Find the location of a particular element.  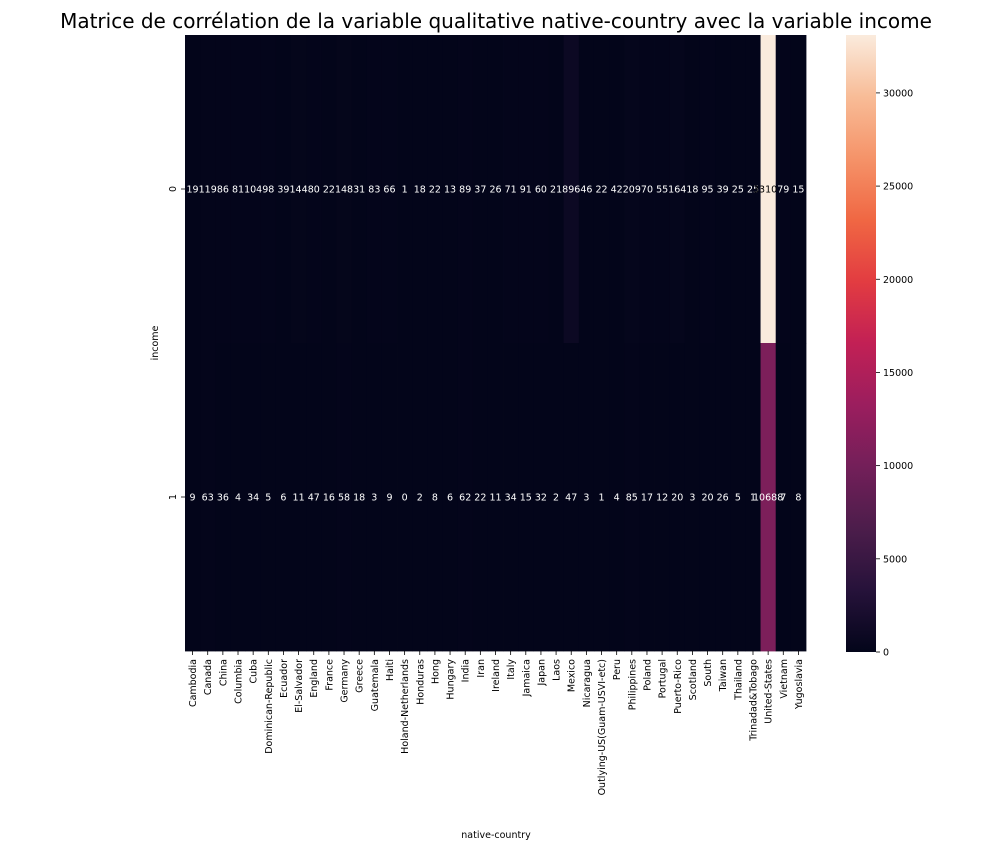

colorbar-tick-label: 20000 is located at coordinates (898, 280).